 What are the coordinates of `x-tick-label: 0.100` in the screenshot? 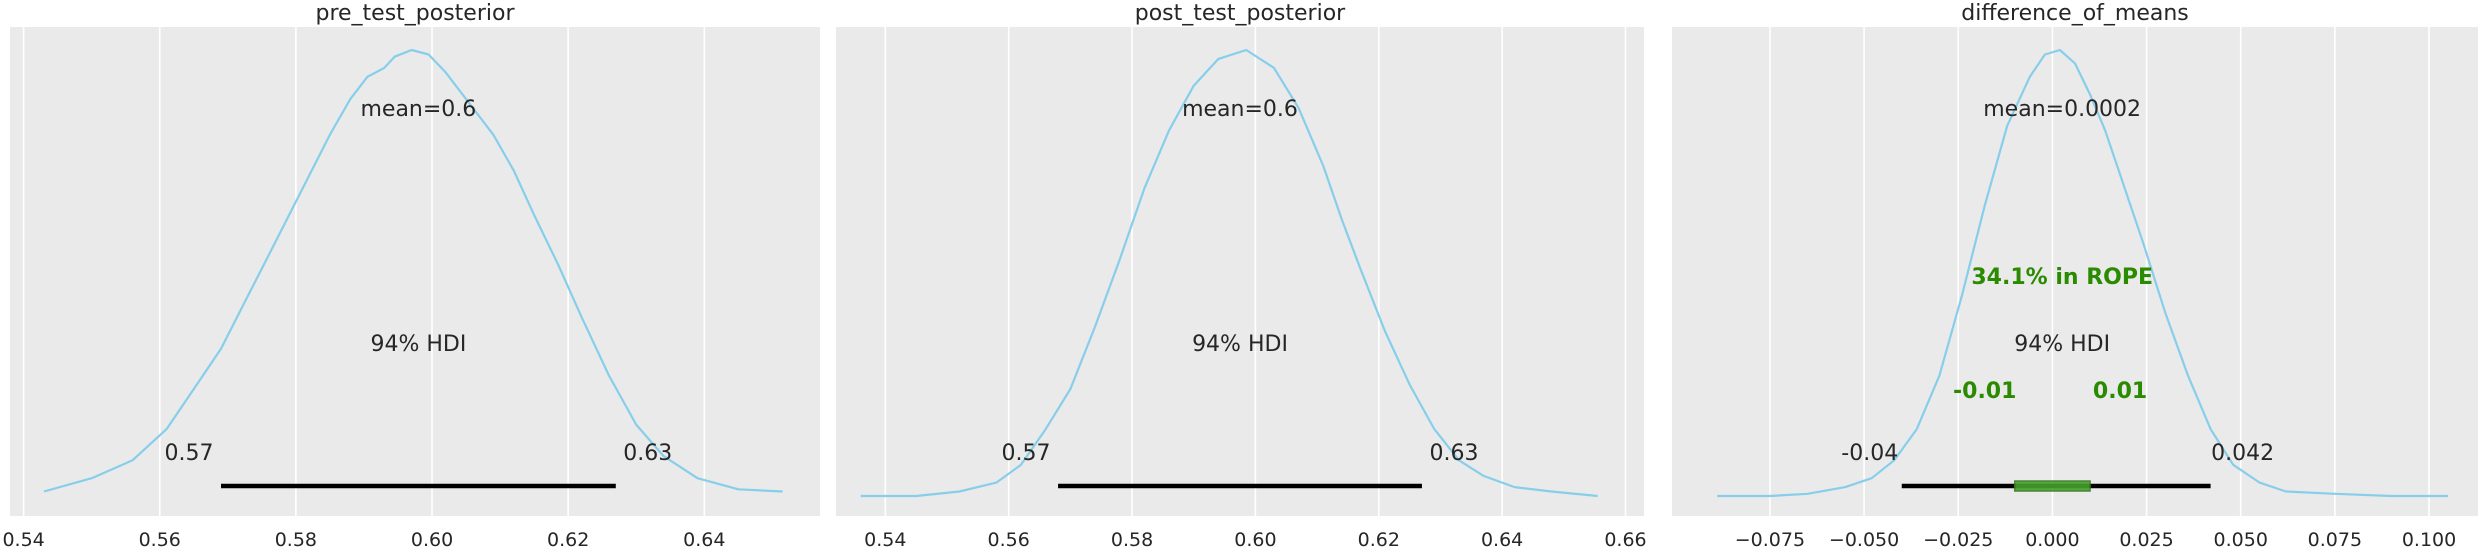 It's located at (2429, 540).